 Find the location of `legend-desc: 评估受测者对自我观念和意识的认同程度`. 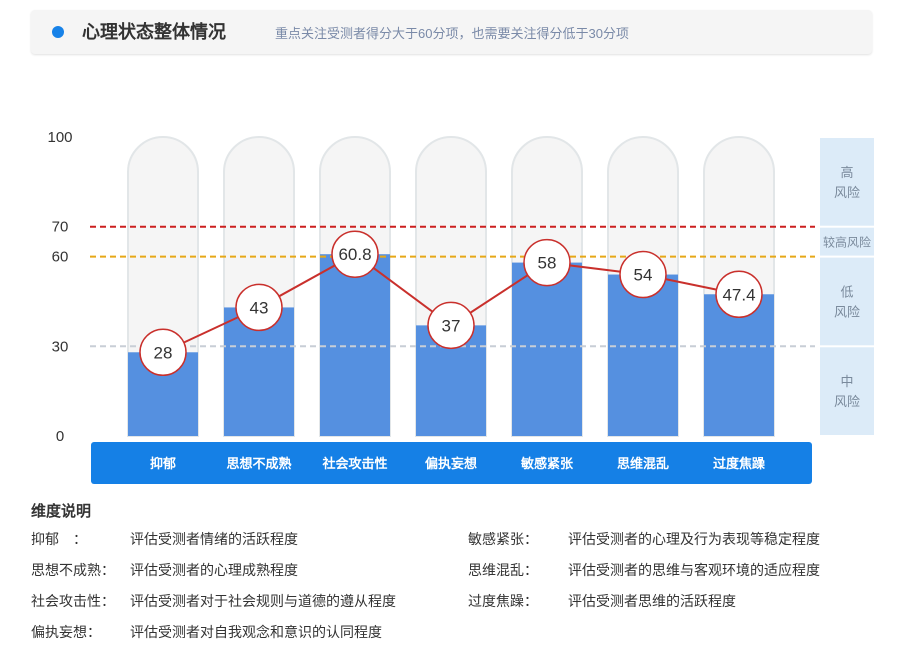

legend-desc: 评估受测者对自我观念和意识的认同程度 is located at coordinates (256, 632).